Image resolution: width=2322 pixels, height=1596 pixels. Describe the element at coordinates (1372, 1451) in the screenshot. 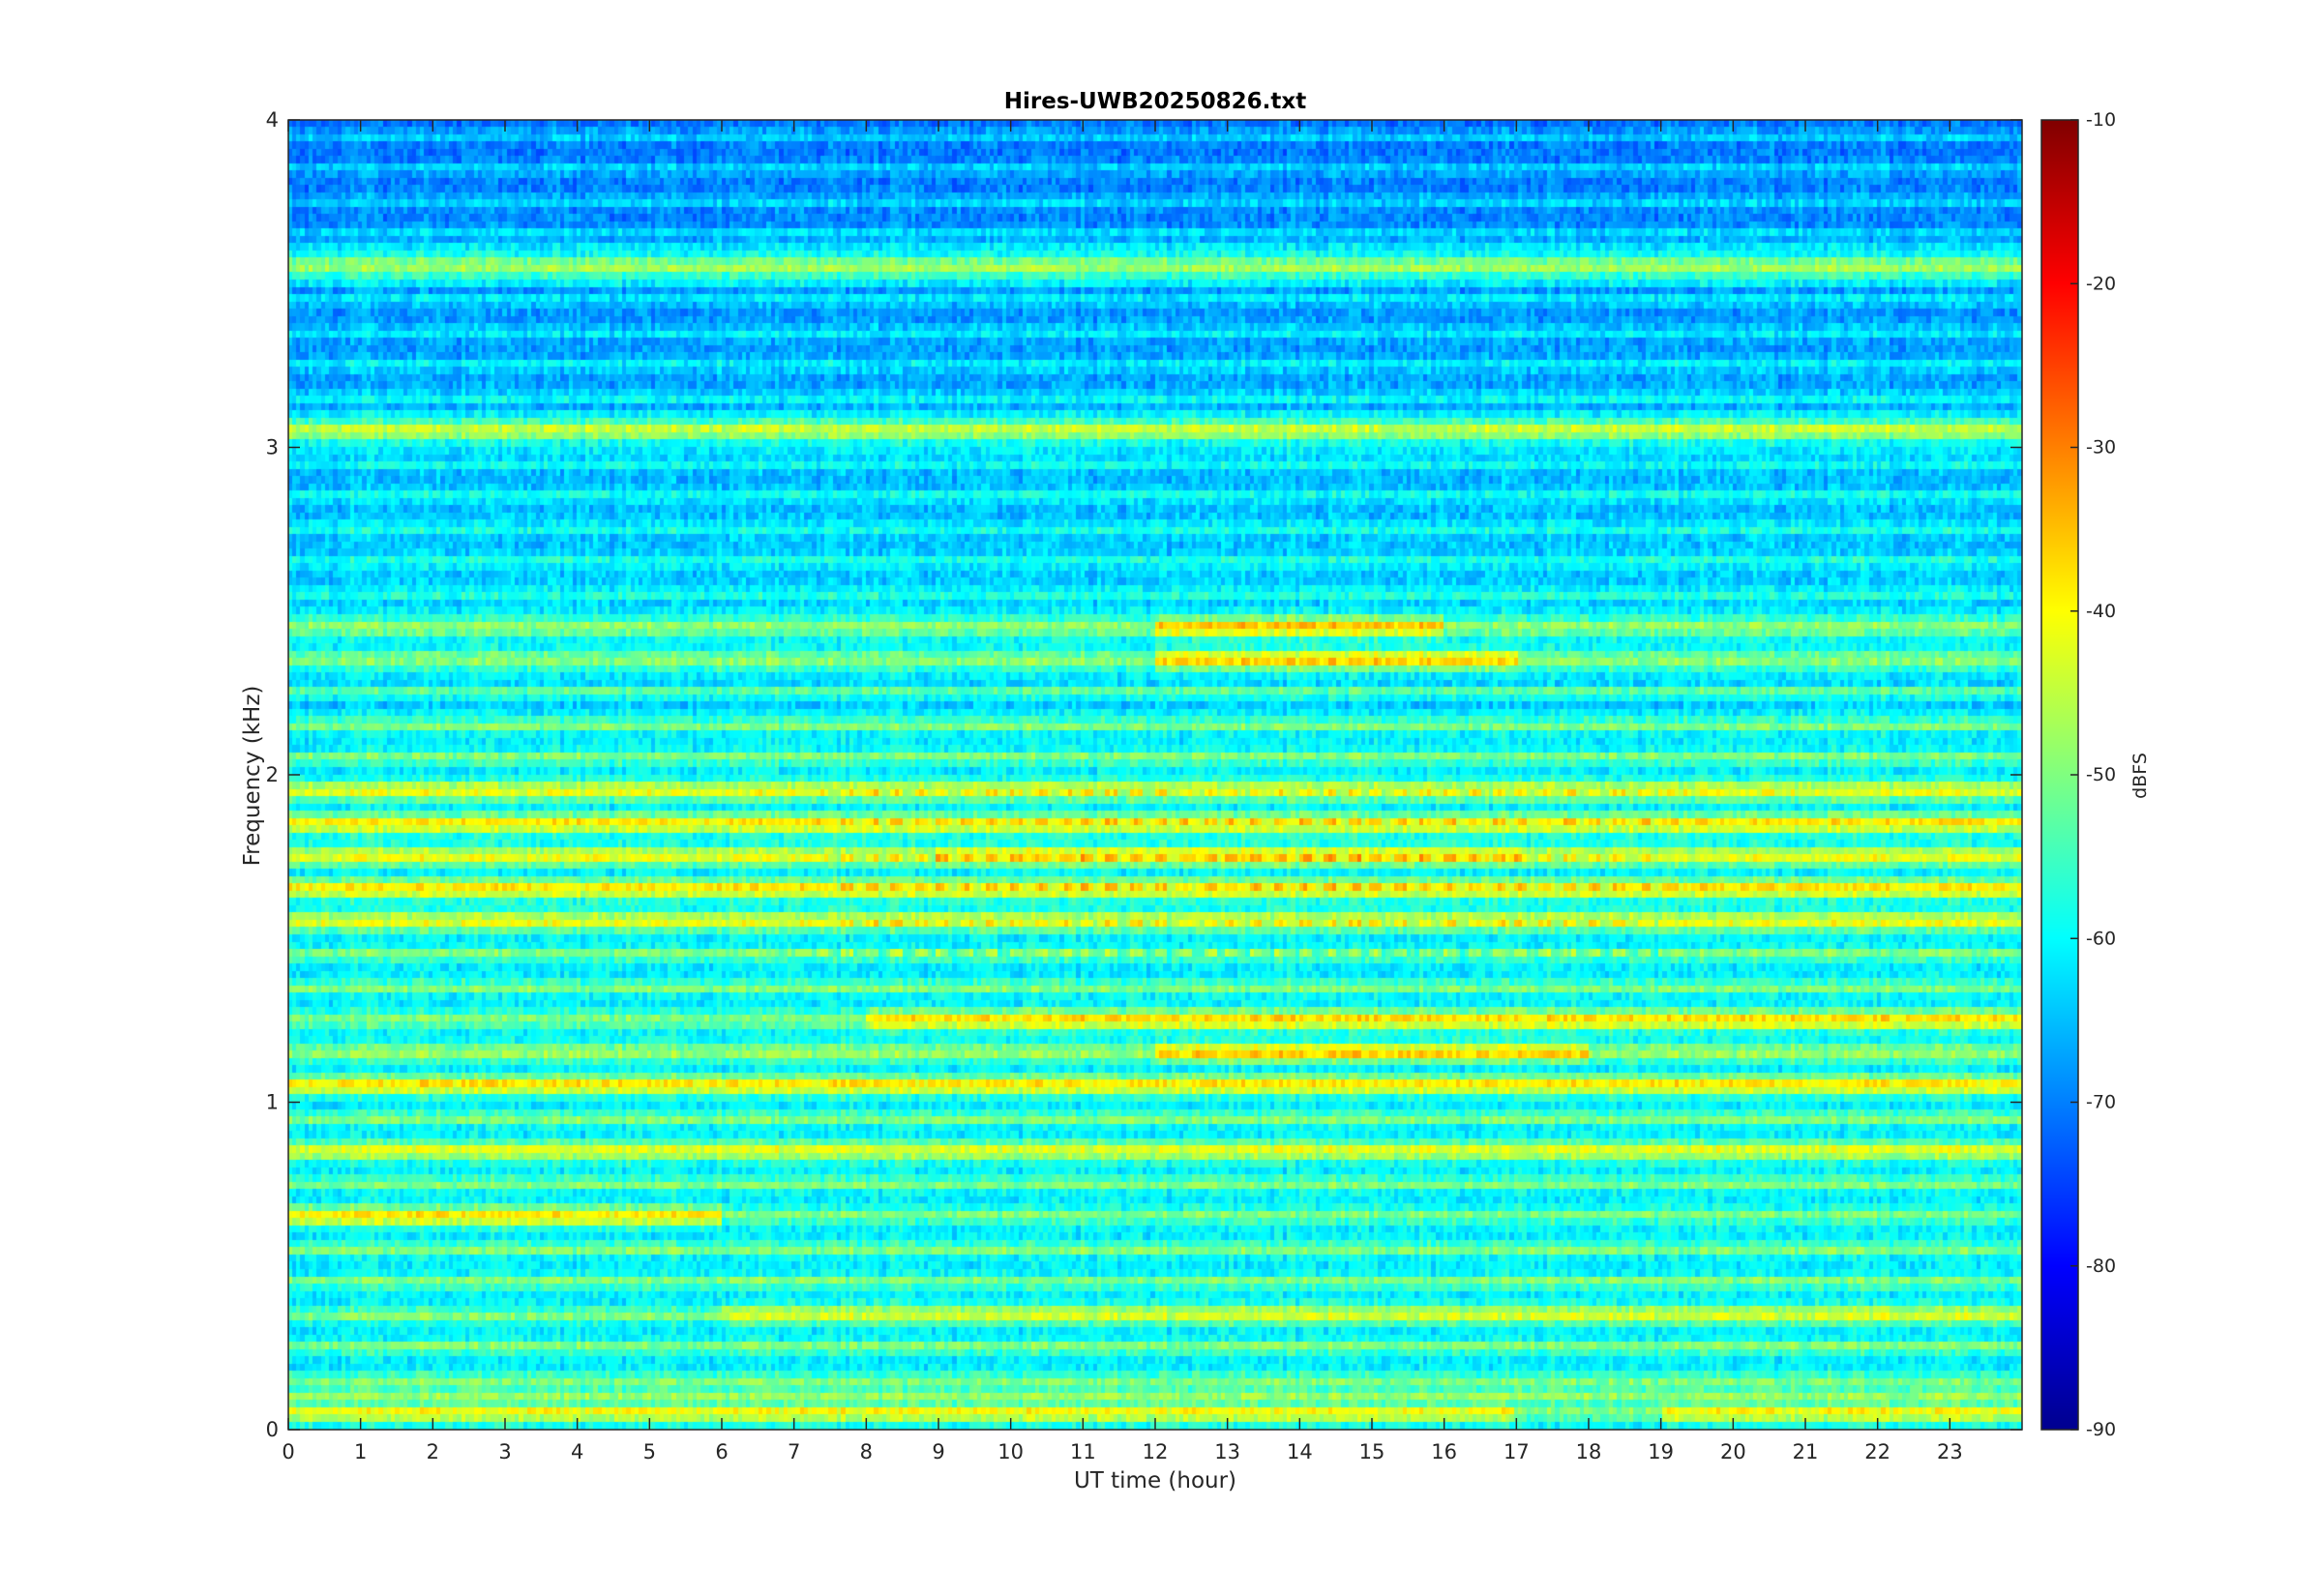

I see `x-tick-label: 15` at that location.